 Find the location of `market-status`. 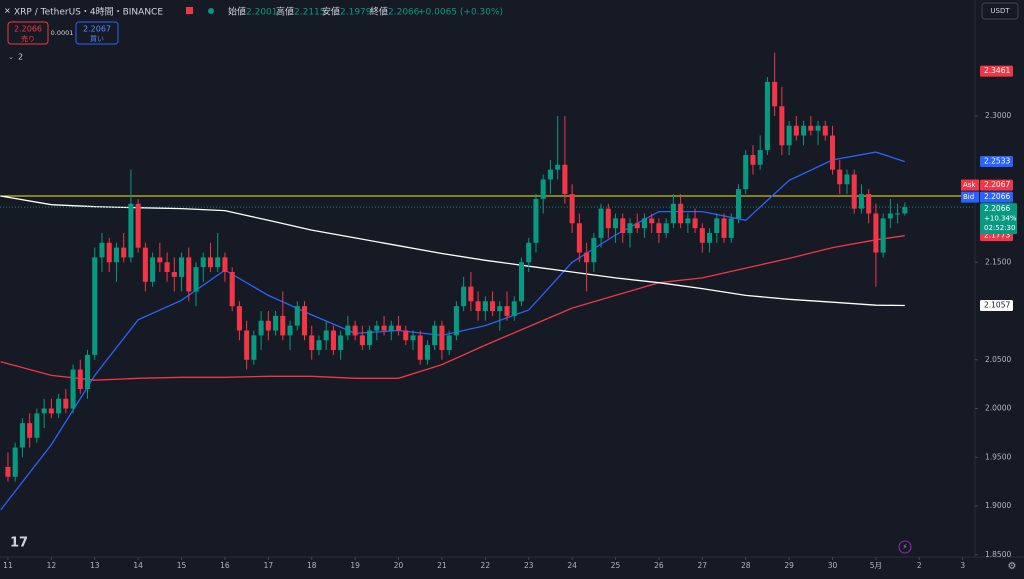

market-status is located at coordinates (211, 11).